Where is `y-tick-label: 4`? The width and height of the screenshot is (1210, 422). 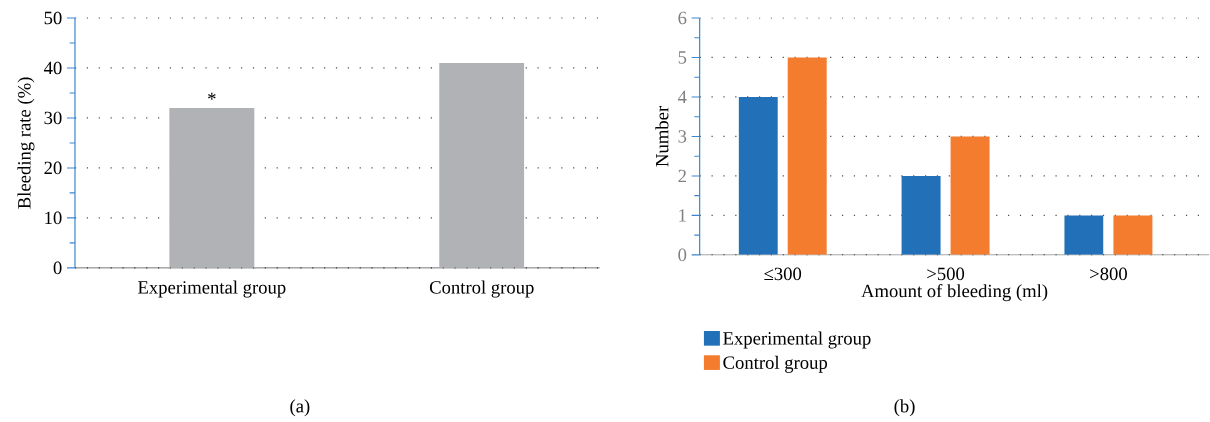 y-tick-label: 4 is located at coordinates (682, 97).